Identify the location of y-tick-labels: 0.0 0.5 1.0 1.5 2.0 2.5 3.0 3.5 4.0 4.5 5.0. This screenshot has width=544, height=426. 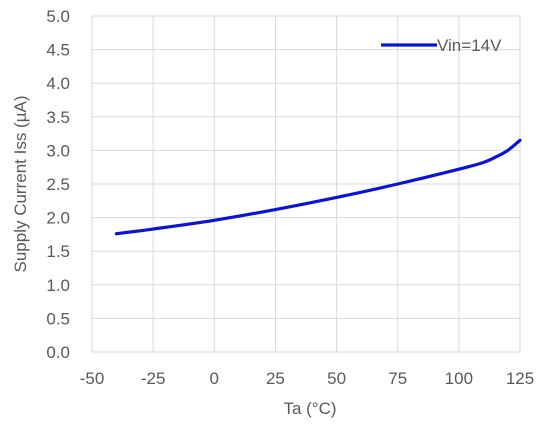
(58, 184).